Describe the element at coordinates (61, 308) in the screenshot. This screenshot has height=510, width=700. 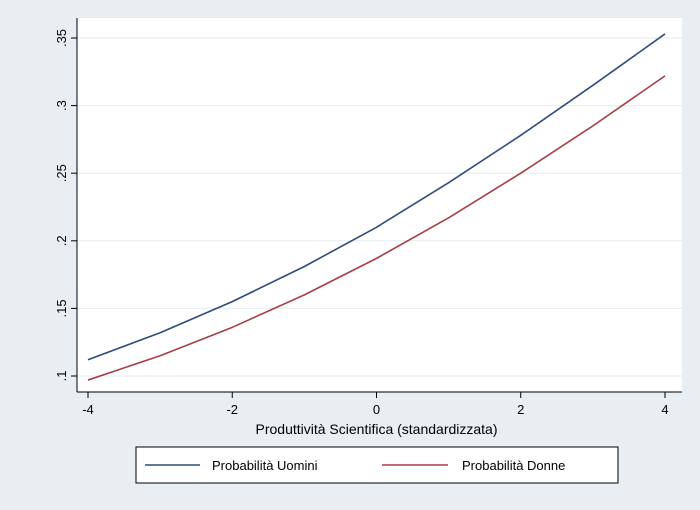
I see `y-tick-label: .15` at that location.